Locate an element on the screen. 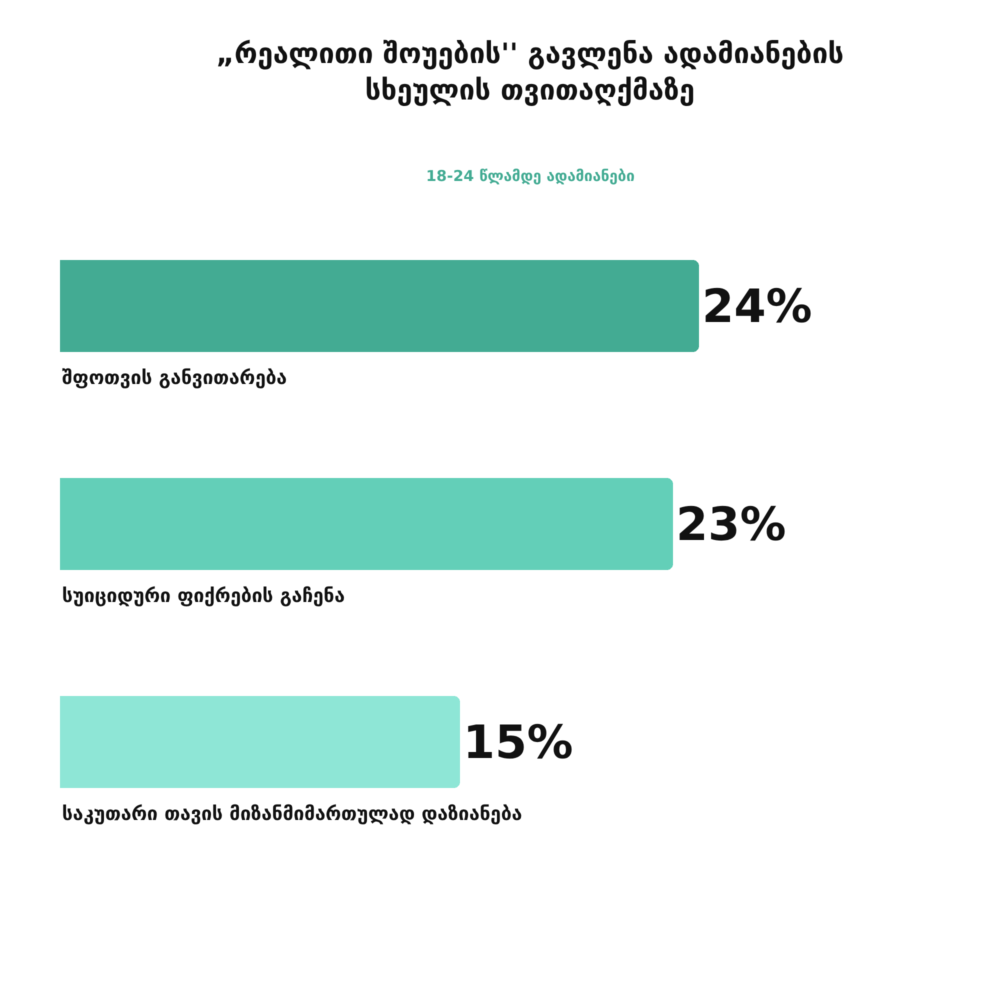  y-tick-label: შფოთვის განვითარება is located at coordinates (174, 378).